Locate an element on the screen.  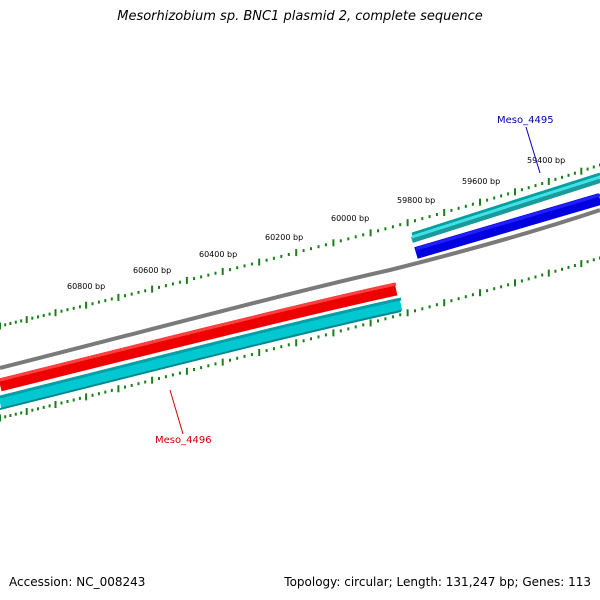
gene-meso-4496-cyan-track is located at coordinates (201, 353).